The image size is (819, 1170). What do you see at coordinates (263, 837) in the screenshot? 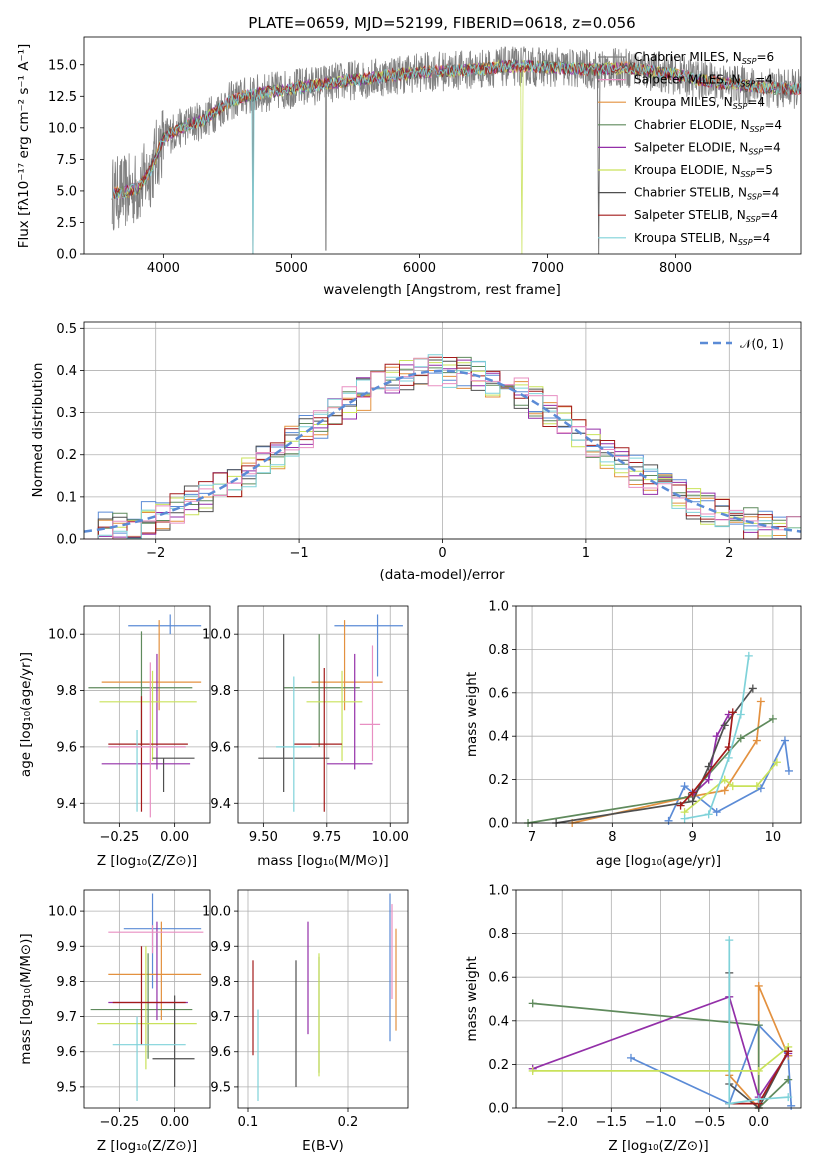
I see `age-mass-xtick-label: 9.50` at bounding box center [263, 837].